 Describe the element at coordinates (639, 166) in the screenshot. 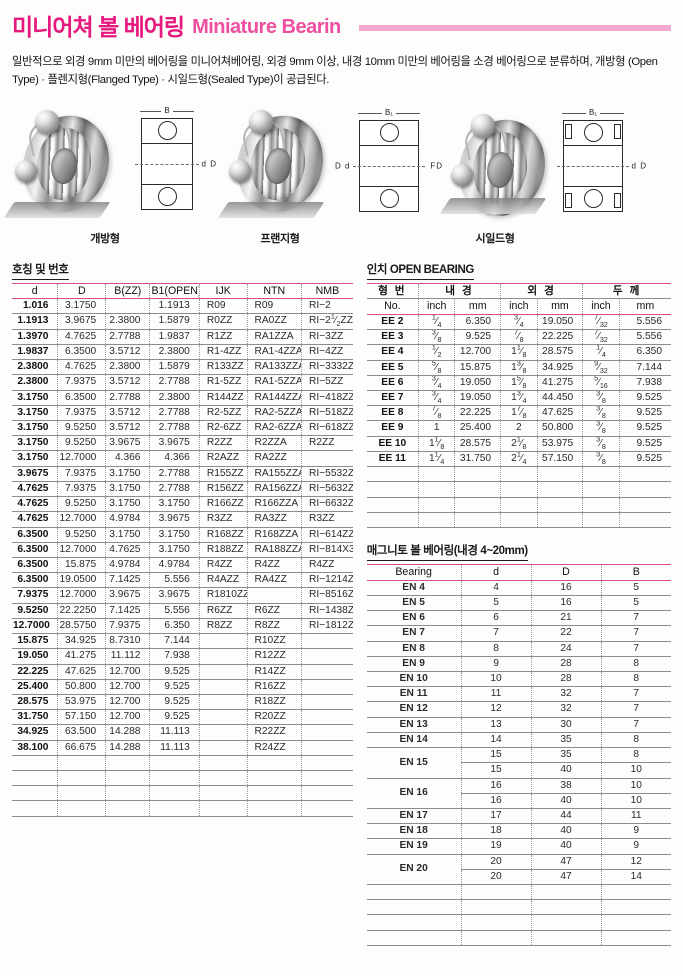

I see `dim-label-dD-sealed: d D` at that location.